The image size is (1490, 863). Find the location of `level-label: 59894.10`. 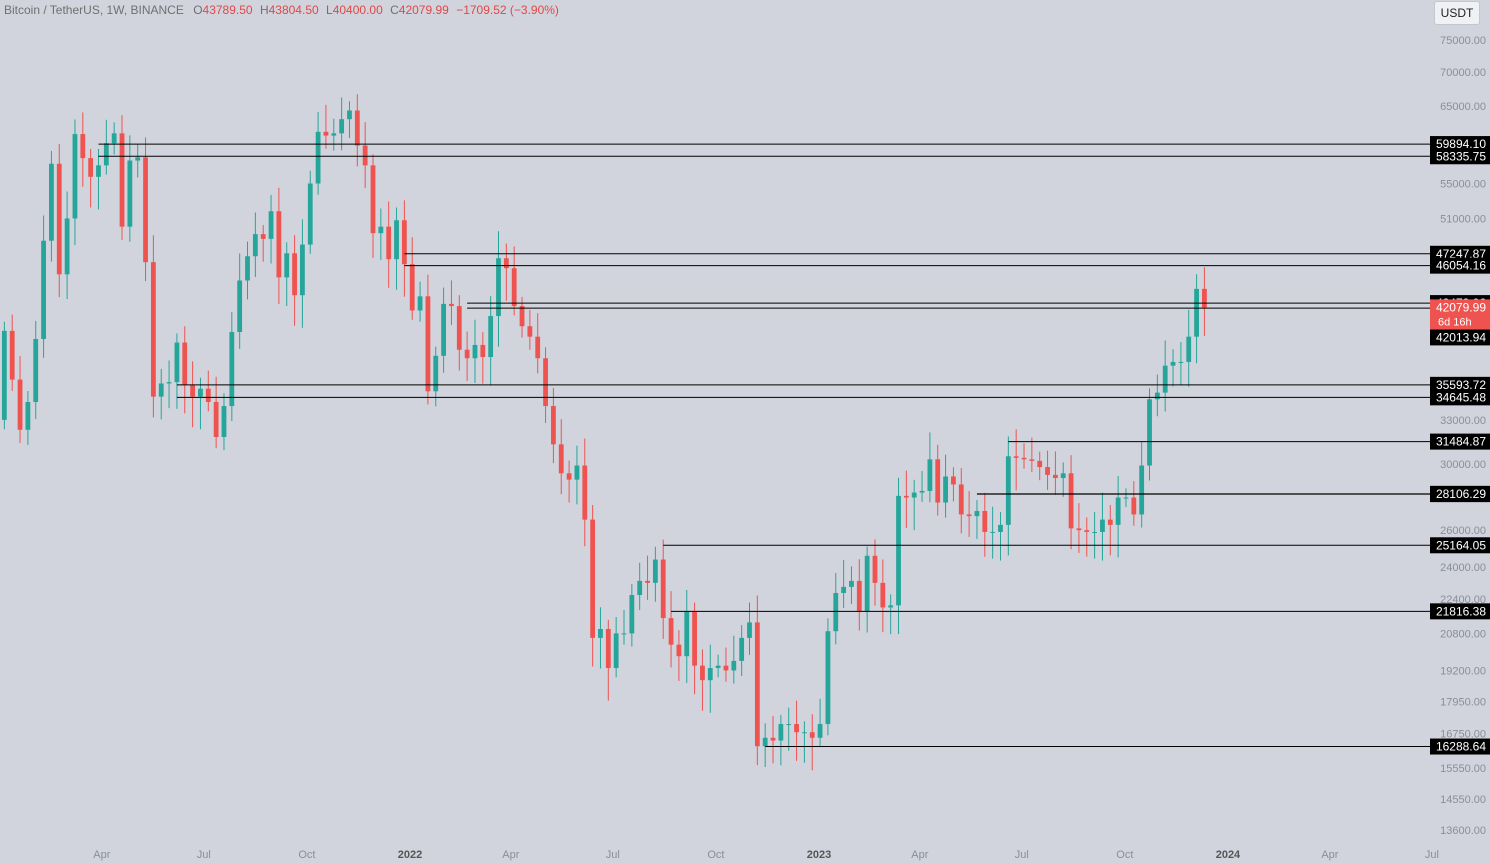

level-label: 59894.10 is located at coordinates (1461, 144).